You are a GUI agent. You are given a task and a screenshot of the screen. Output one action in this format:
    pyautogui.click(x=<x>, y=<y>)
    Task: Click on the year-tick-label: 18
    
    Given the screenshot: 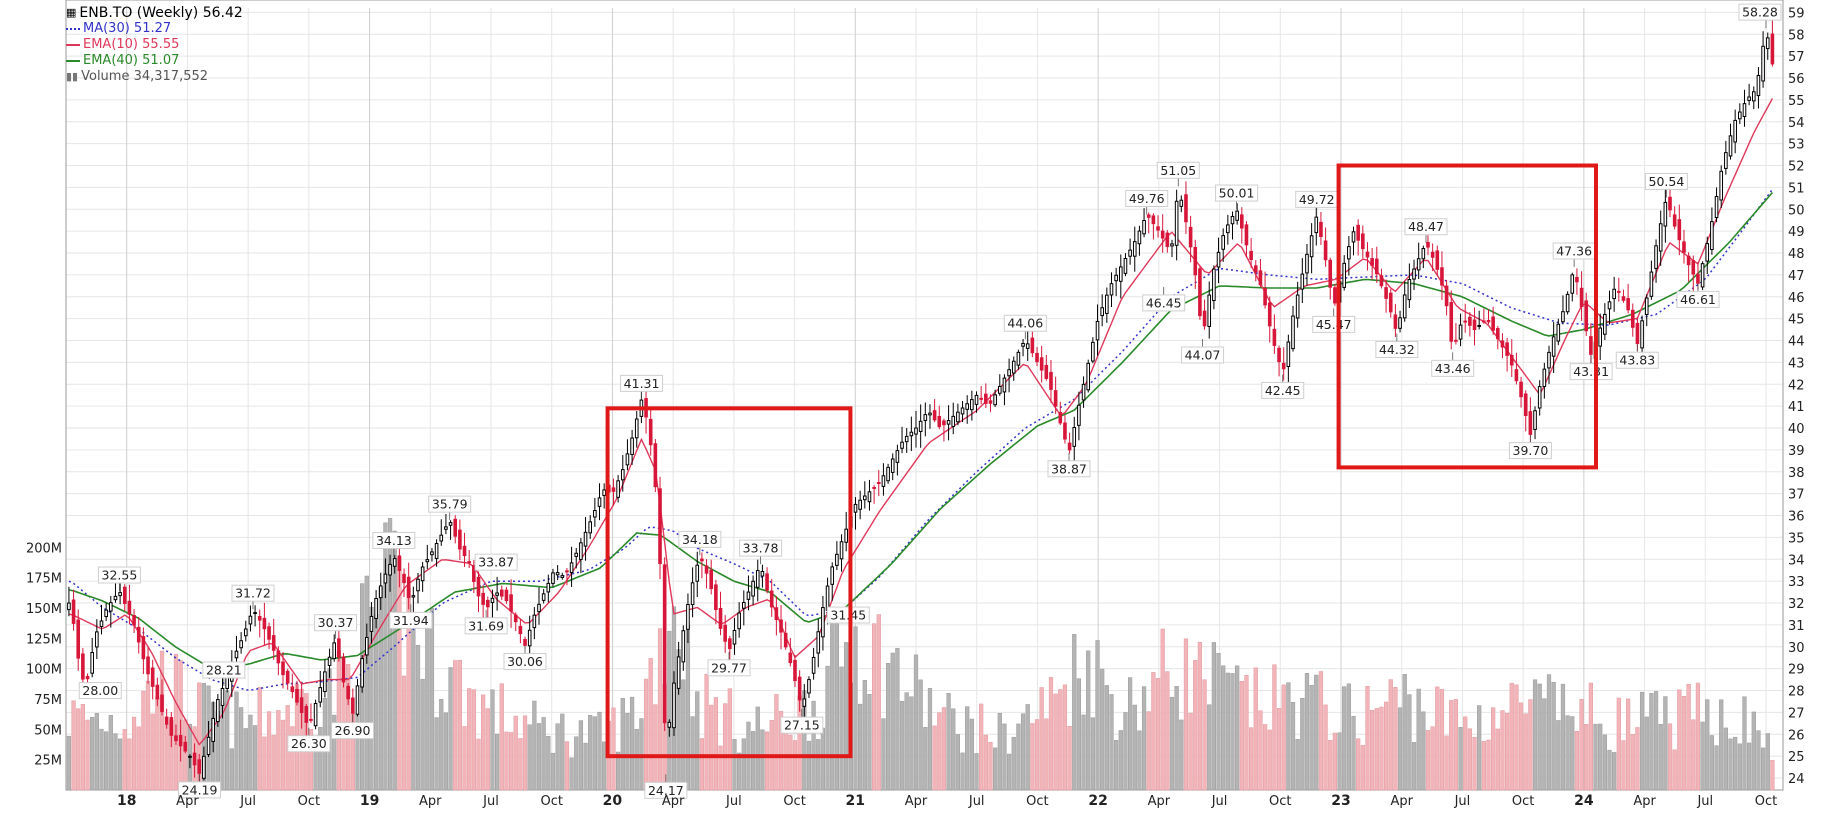 What is the action you would take?
    pyautogui.click(x=126, y=801)
    